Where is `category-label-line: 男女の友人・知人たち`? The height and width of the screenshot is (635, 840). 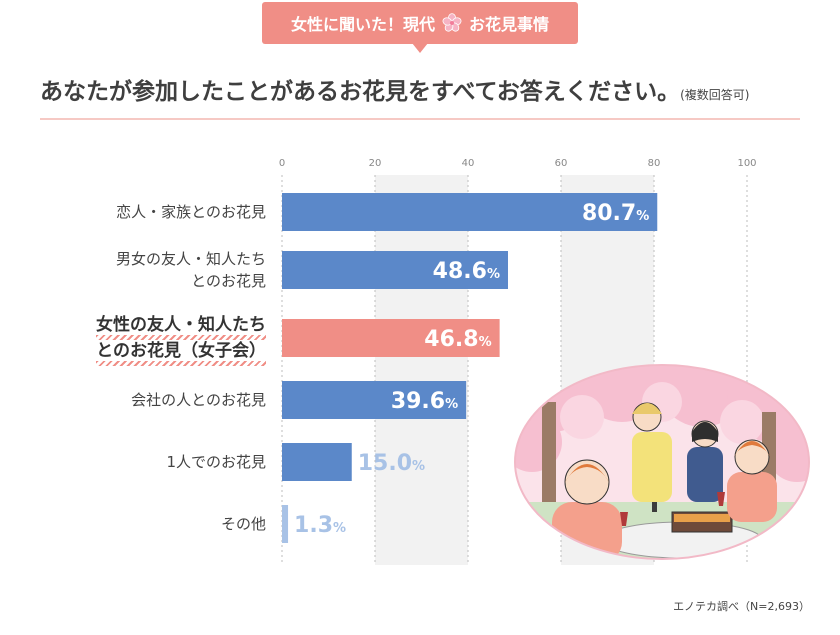
category-label-line: 男女の友人・知人たち is located at coordinates (190, 259).